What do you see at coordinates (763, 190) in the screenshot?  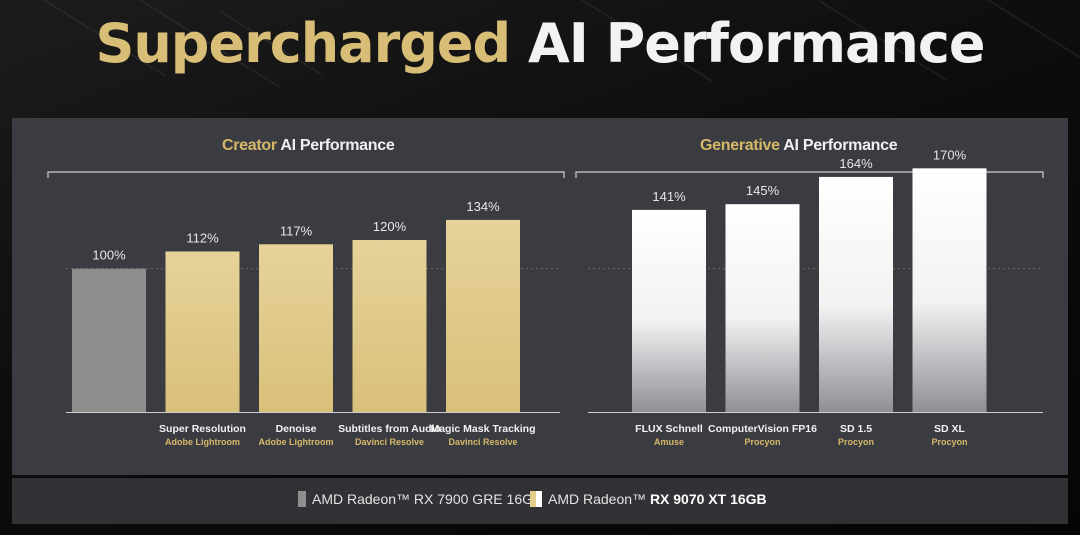 I see `data-label-1-1: 145%` at bounding box center [763, 190].